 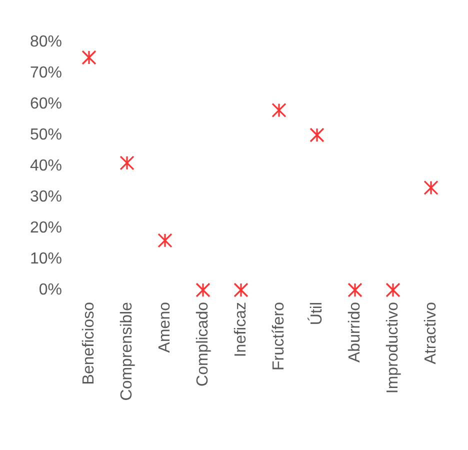 What do you see at coordinates (46, 197) in the screenshot?
I see `y-tick-label: 30%` at bounding box center [46, 197].